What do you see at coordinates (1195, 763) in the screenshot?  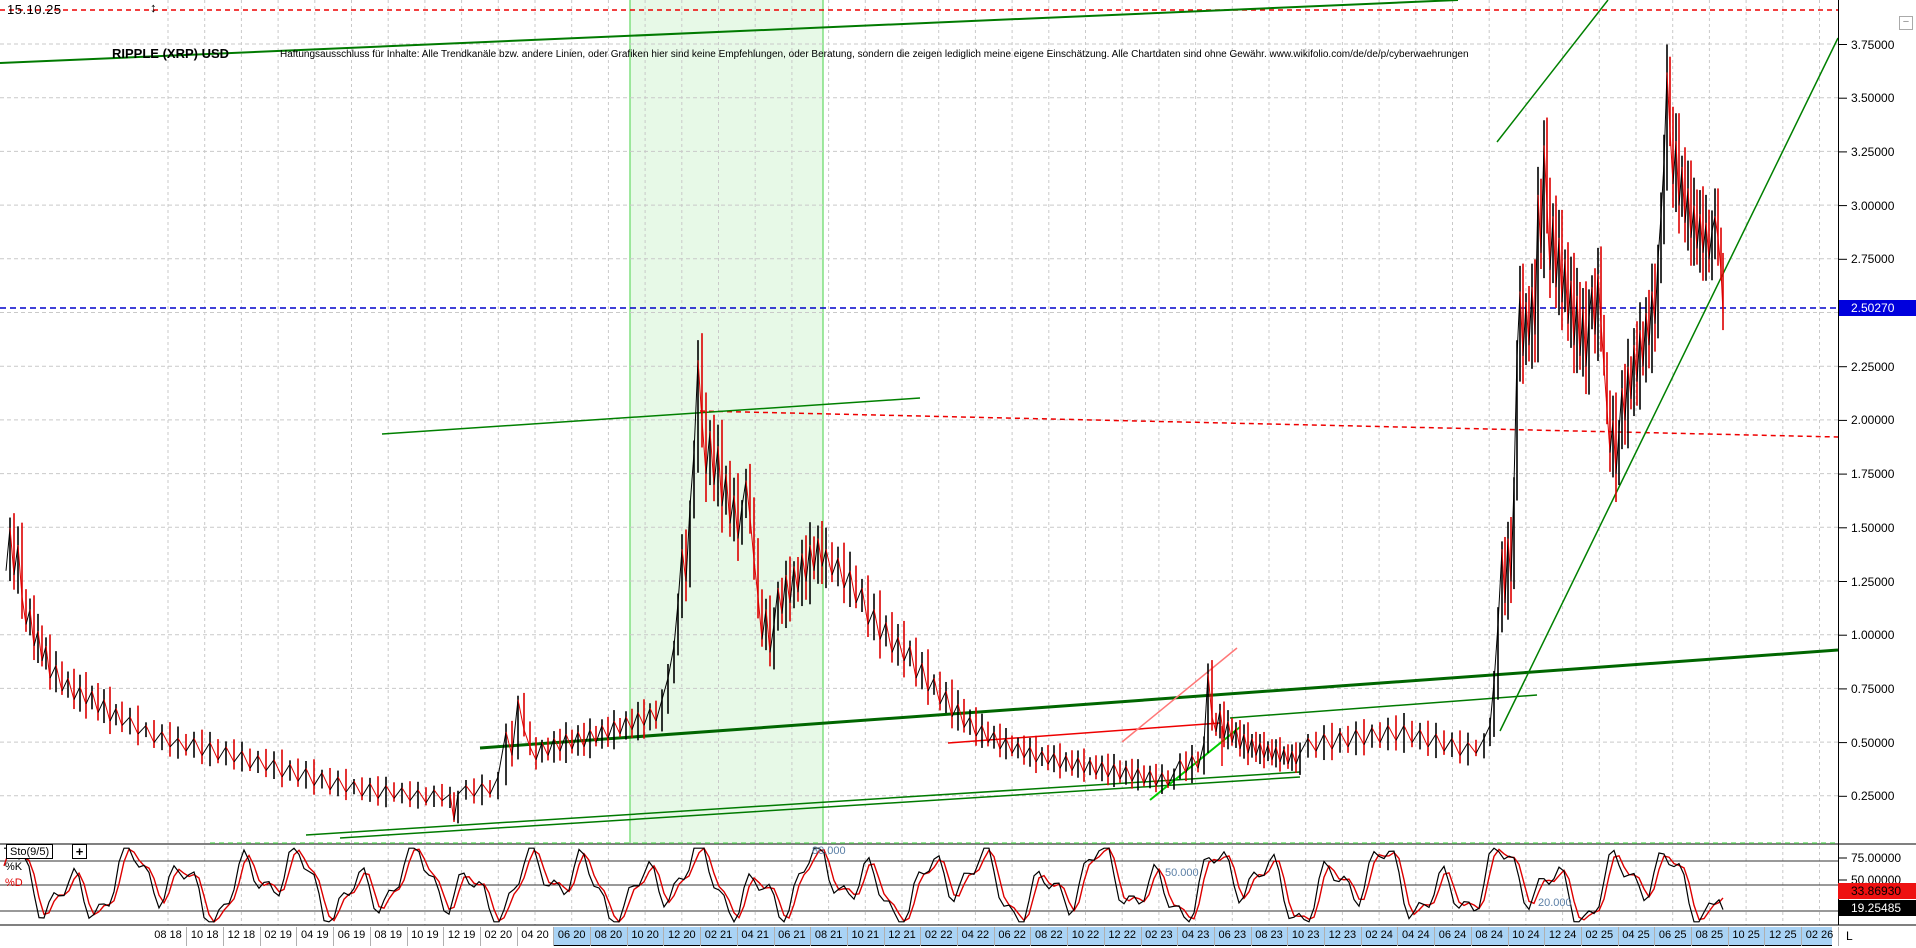 I see `green-bright-steep` at bounding box center [1195, 763].